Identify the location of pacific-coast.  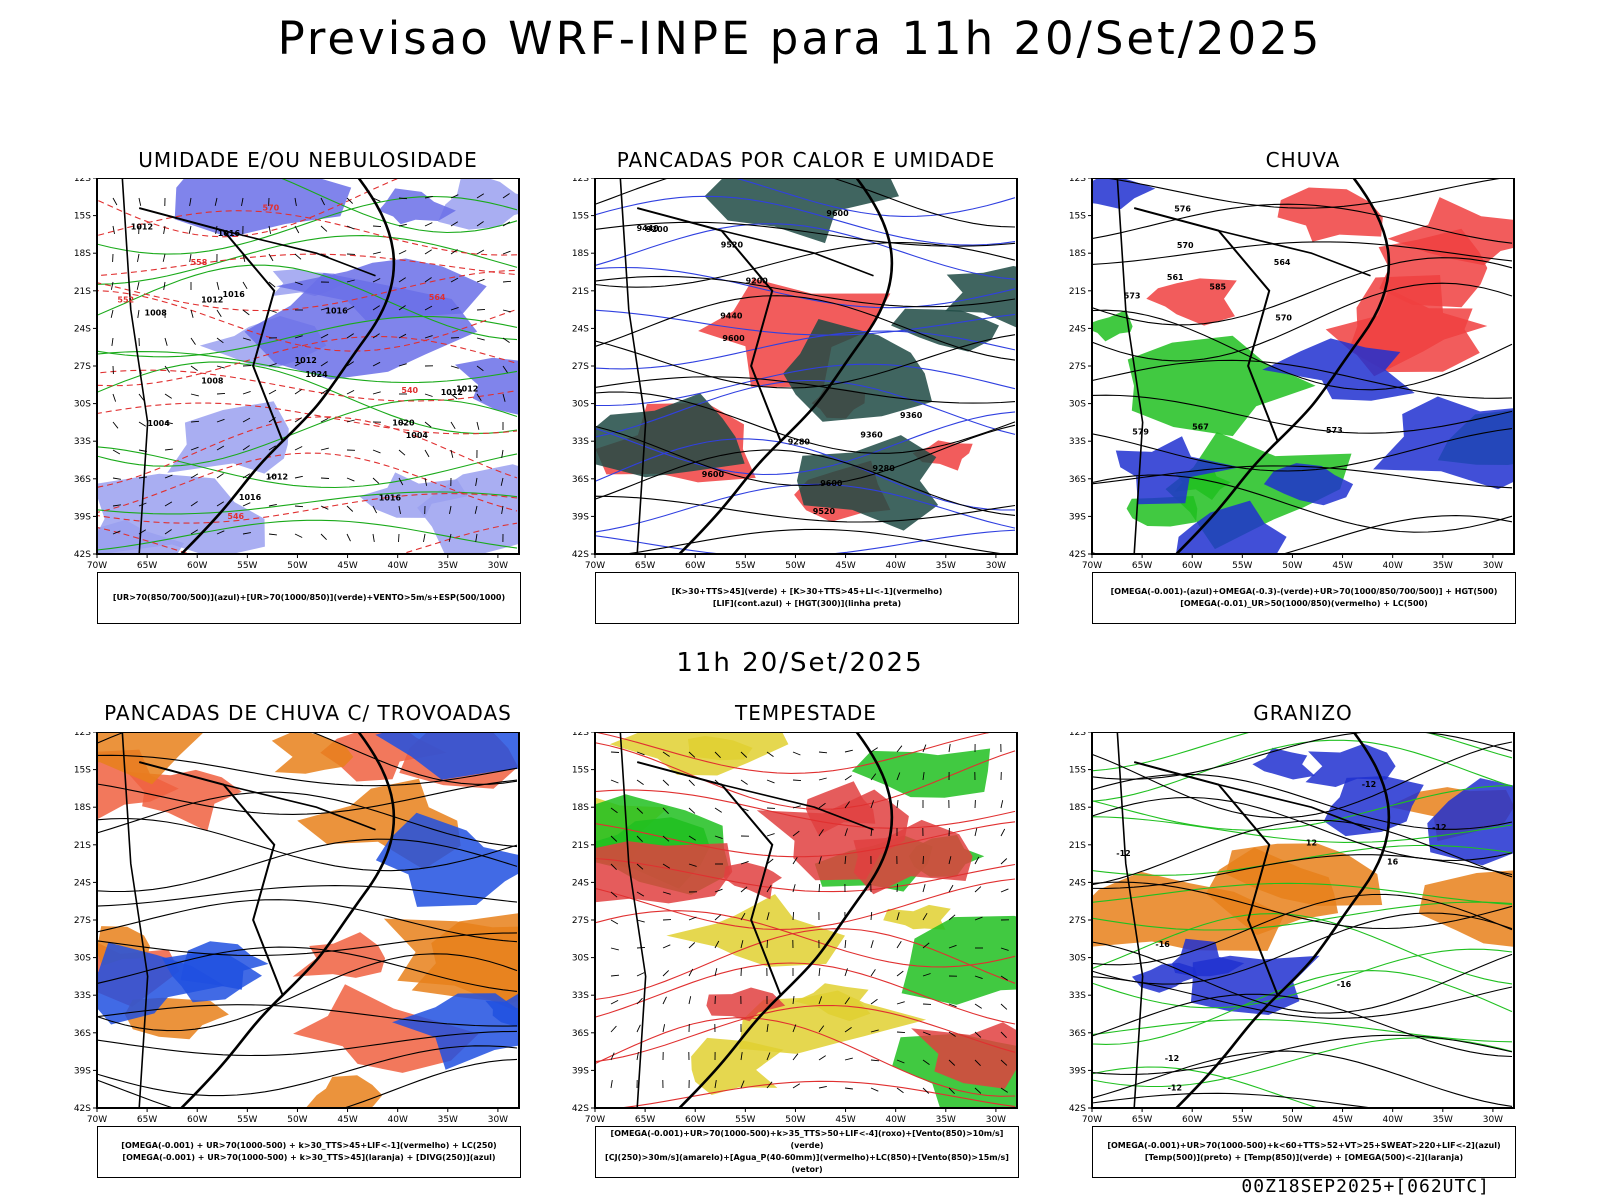
(633, 366).